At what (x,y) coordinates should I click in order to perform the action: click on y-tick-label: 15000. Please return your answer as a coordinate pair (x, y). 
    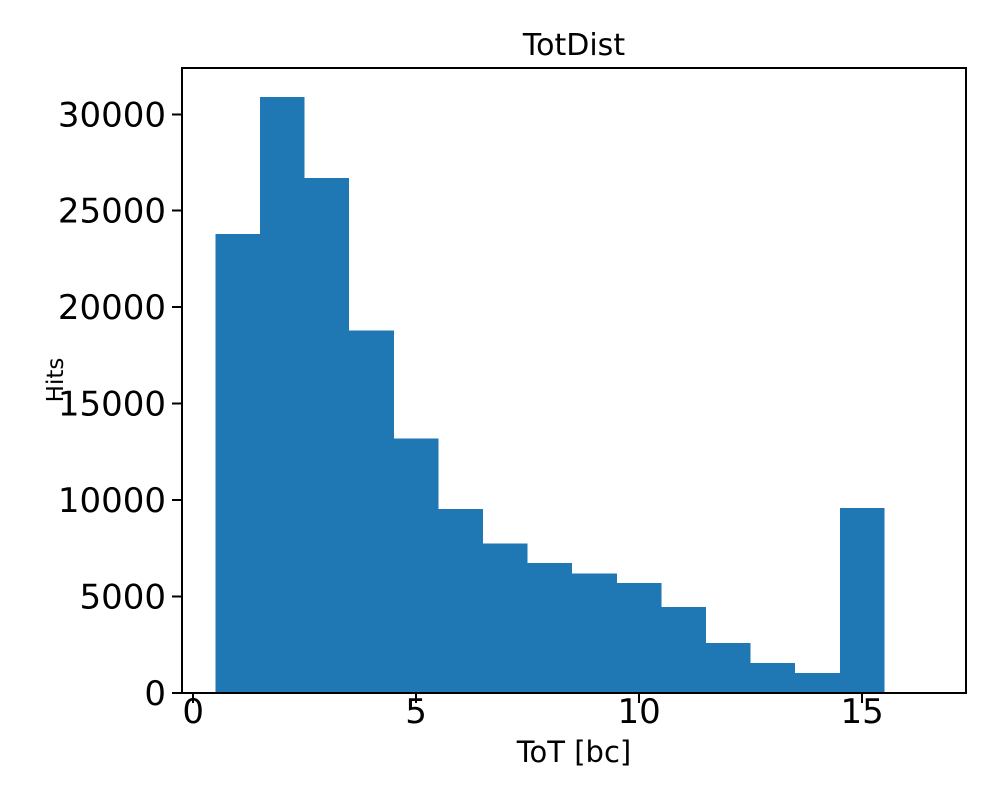
    Looking at the image, I should click on (112, 405).